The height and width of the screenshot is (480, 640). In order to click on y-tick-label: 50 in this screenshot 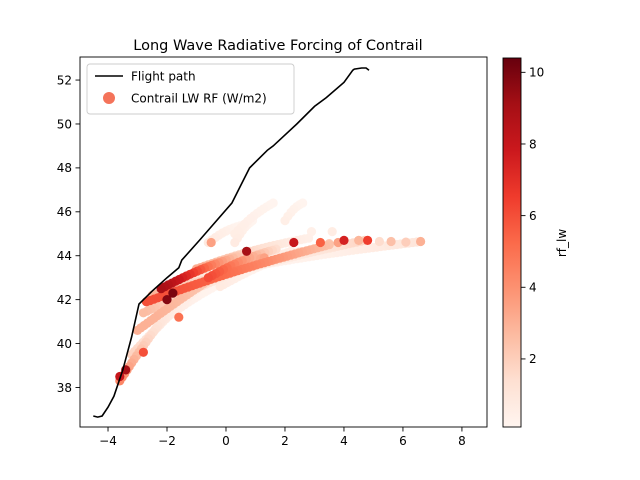, I will do `click(64, 124)`.